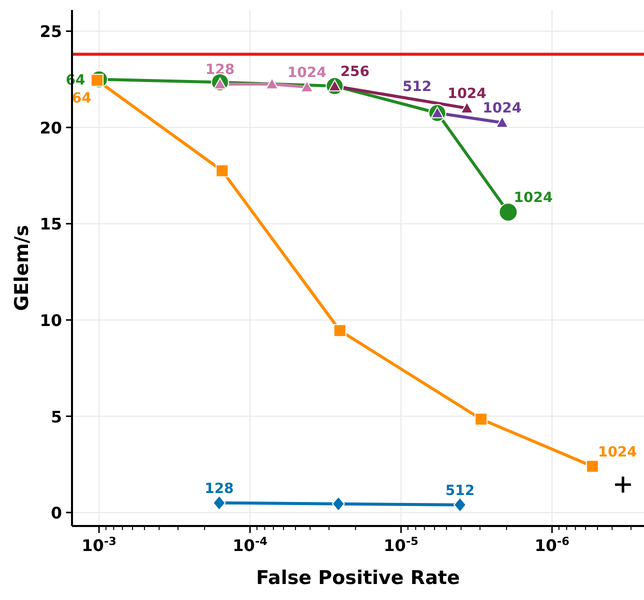 The image size is (644, 600). Describe the element at coordinates (56, 513) in the screenshot. I see `y-tick-label: 0` at that location.